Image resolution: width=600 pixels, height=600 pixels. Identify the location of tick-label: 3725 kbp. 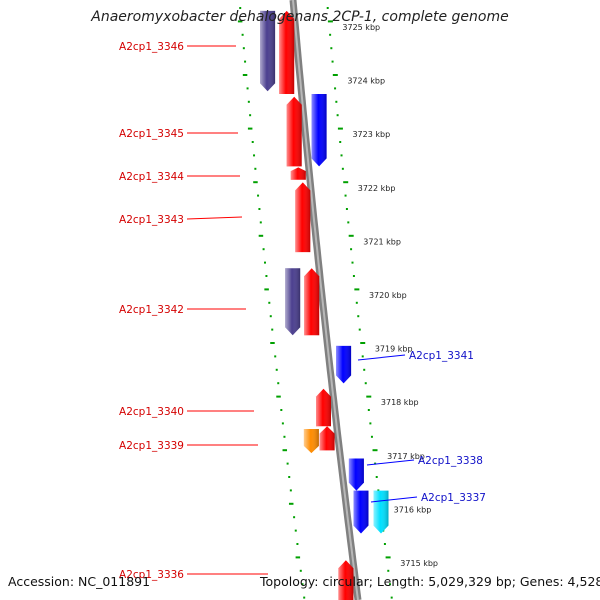
(361, 27).